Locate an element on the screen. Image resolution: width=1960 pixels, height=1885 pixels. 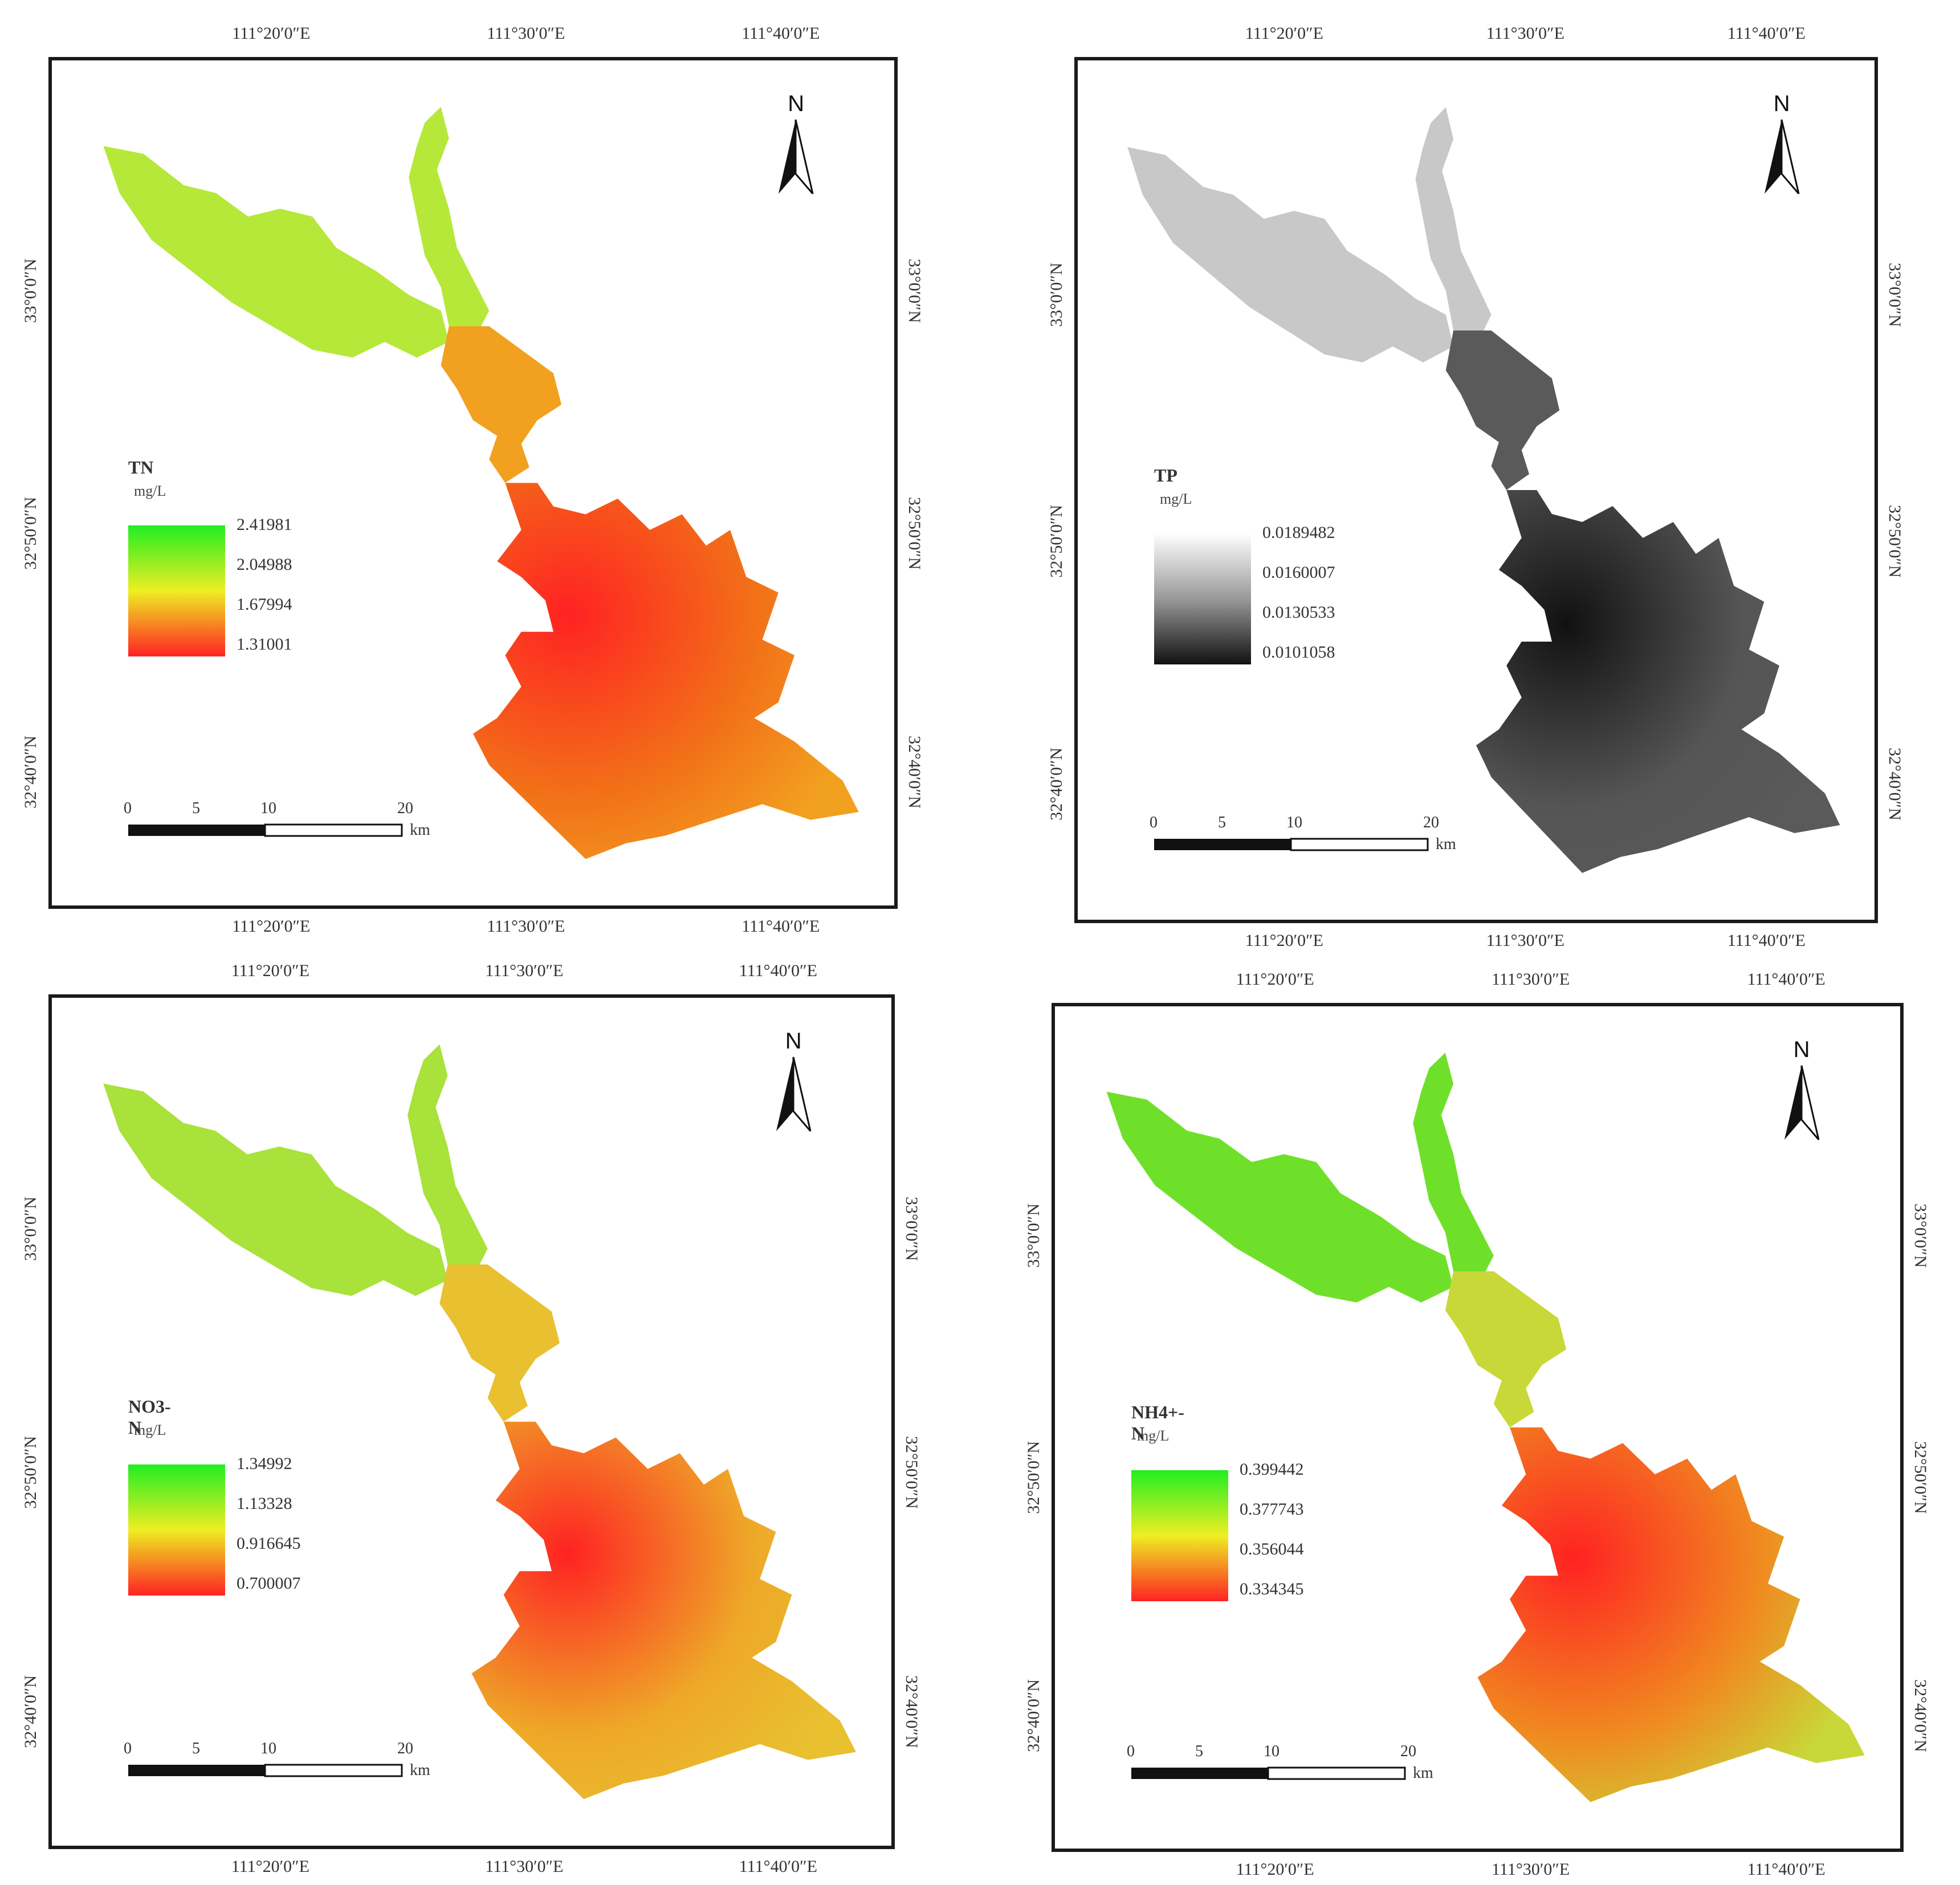
legend-value: 1.67994 is located at coordinates (264, 604).